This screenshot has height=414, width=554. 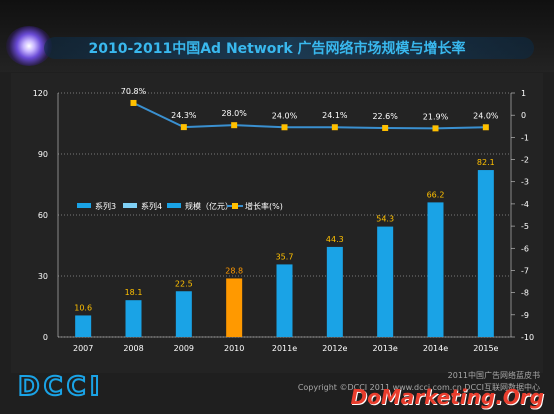 What do you see at coordinates (45, 337) in the screenshot?
I see `y-left-tick-0: 0` at bounding box center [45, 337].